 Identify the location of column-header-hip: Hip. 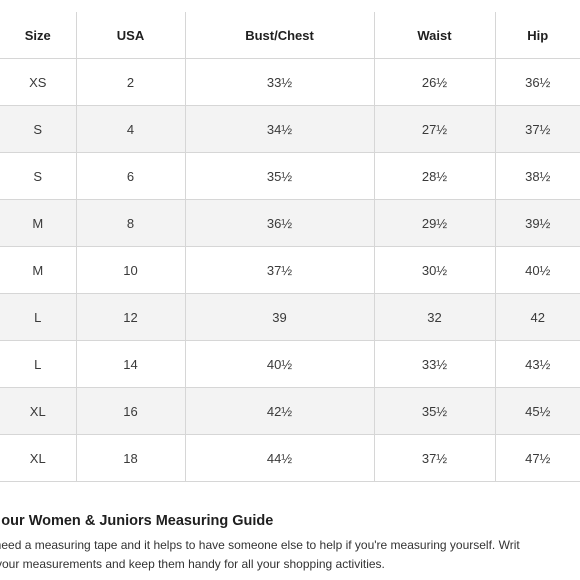
(537, 35).